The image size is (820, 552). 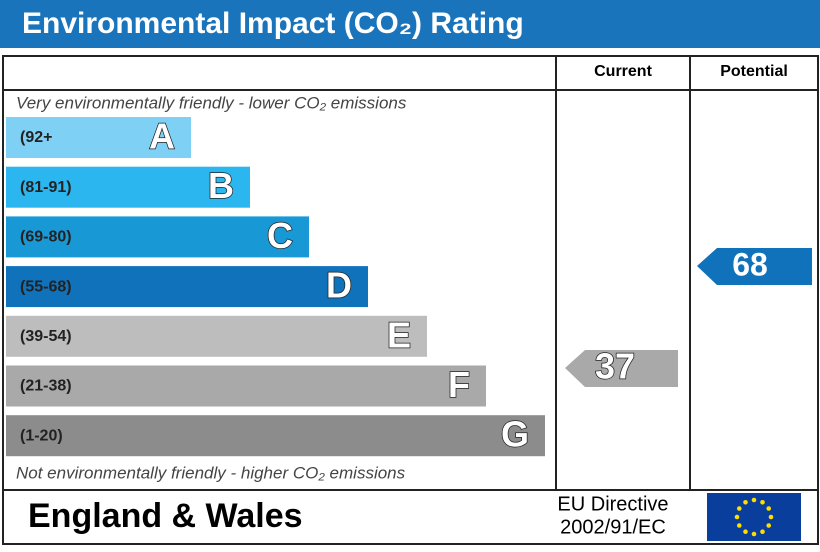 What do you see at coordinates (46, 386) in the screenshot?
I see `band-range: (21-38)` at bounding box center [46, 386].